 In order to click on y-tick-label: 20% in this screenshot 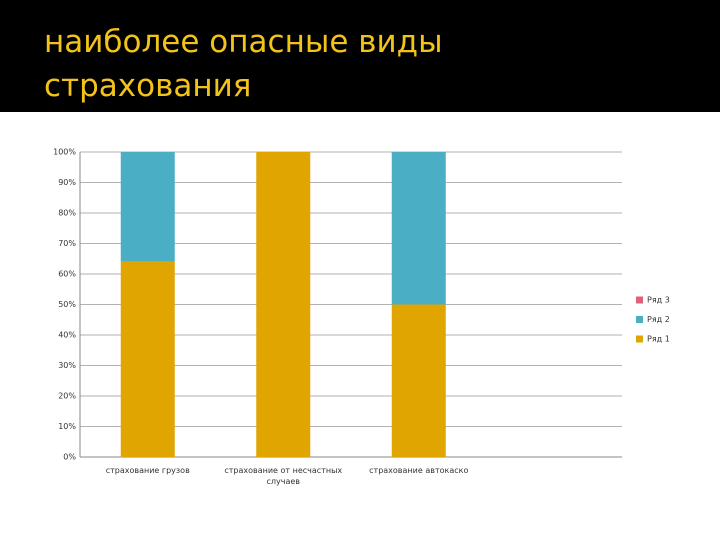, I will do `click(67, 396)`.